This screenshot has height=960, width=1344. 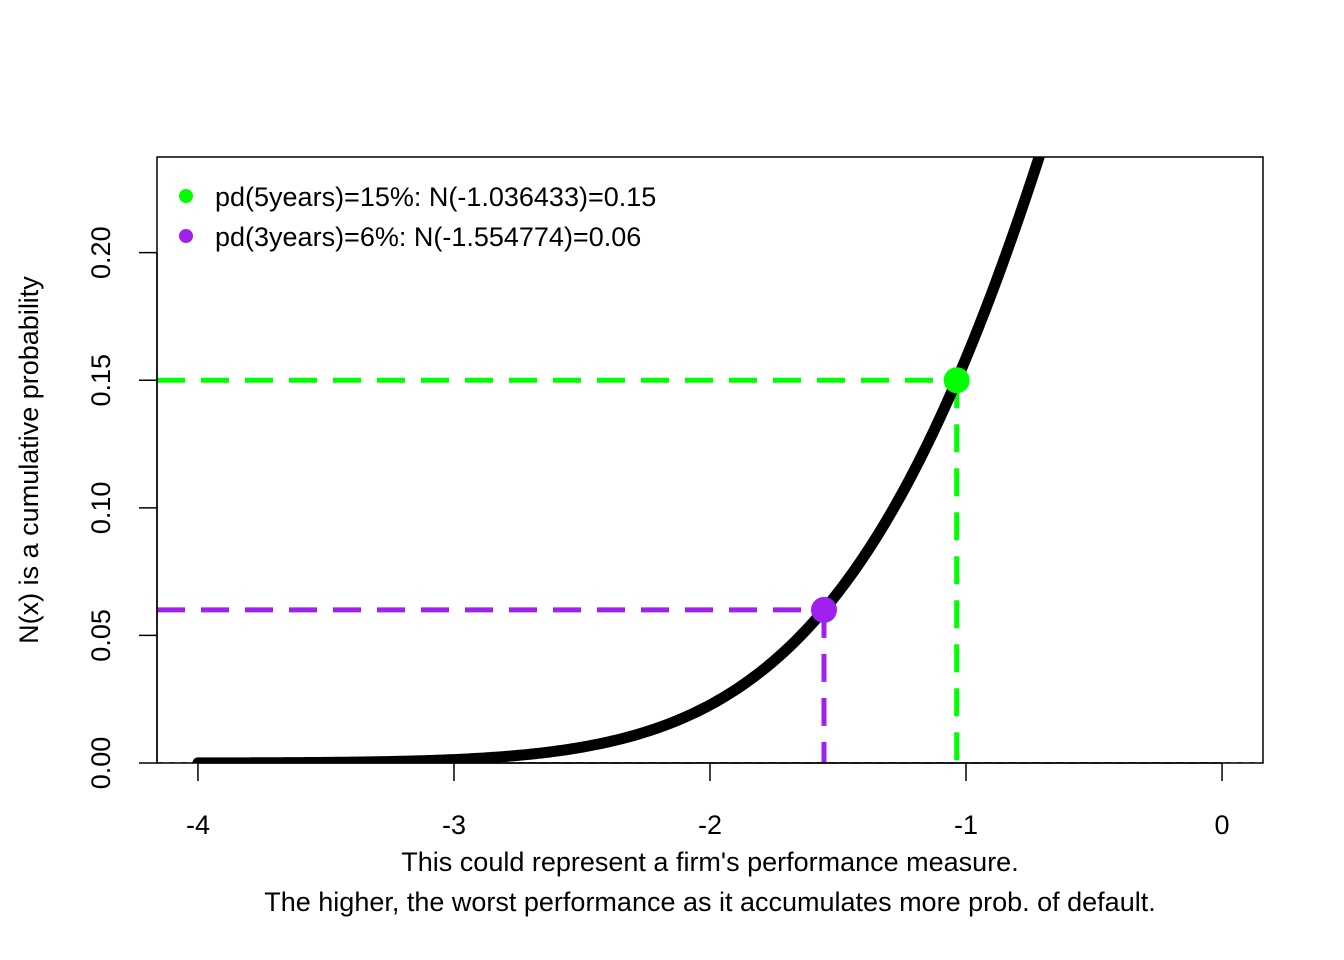 I want to click on x-axis: -4 -3 -2 -1 0, so click(x=708, y=801).